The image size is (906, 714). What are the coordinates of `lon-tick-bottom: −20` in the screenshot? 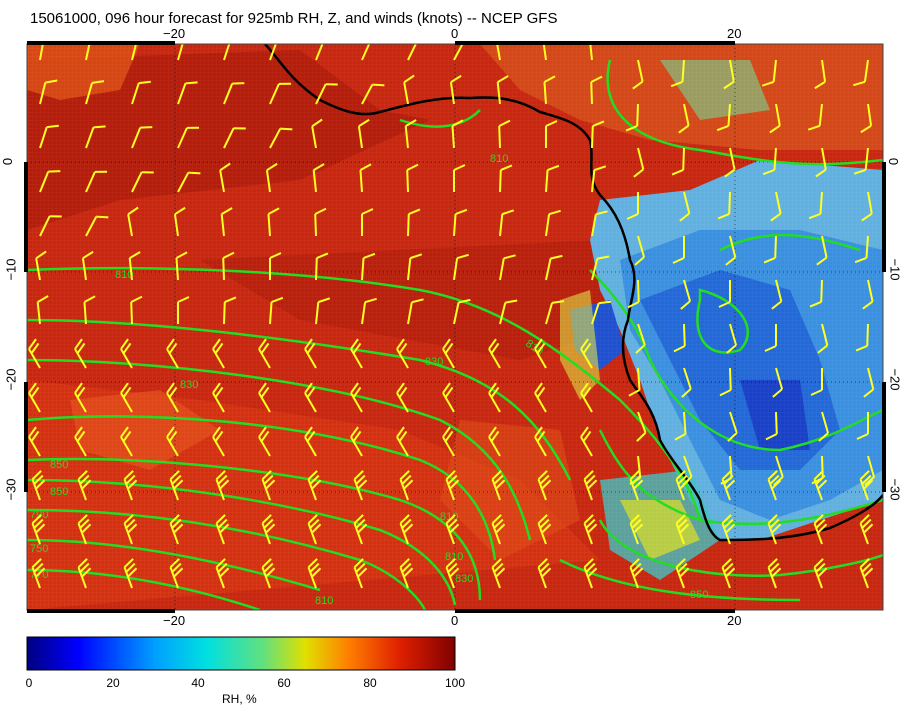 It's located at (174, 620).